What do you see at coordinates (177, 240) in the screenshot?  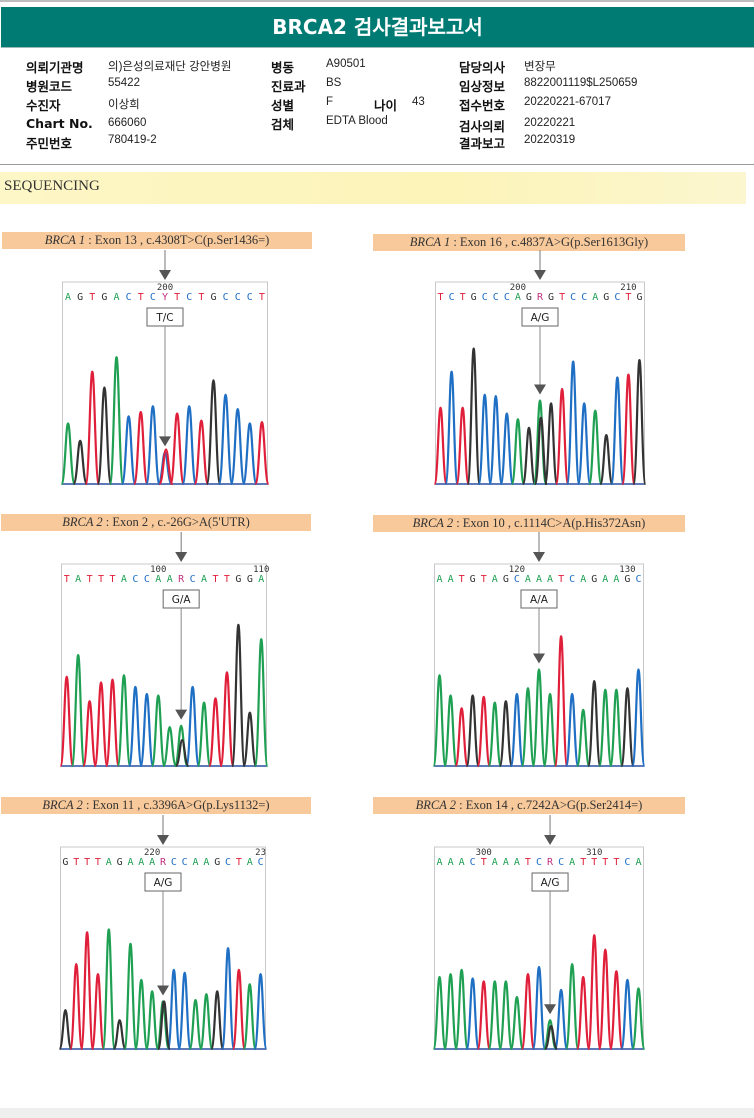 I see `variant-detail: : Exon 13 , c.4308T>C(p.Ser1436=)` at bounding box center [177, 240].